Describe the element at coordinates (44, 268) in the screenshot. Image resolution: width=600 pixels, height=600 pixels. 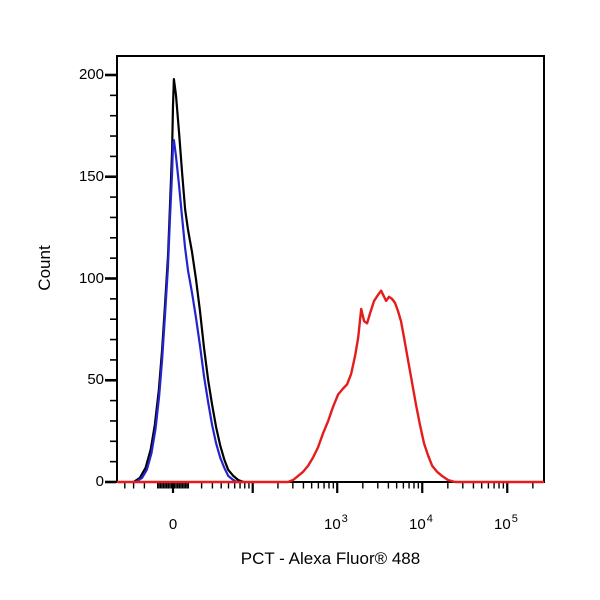
I see `y-axis-title: Count` at that location.